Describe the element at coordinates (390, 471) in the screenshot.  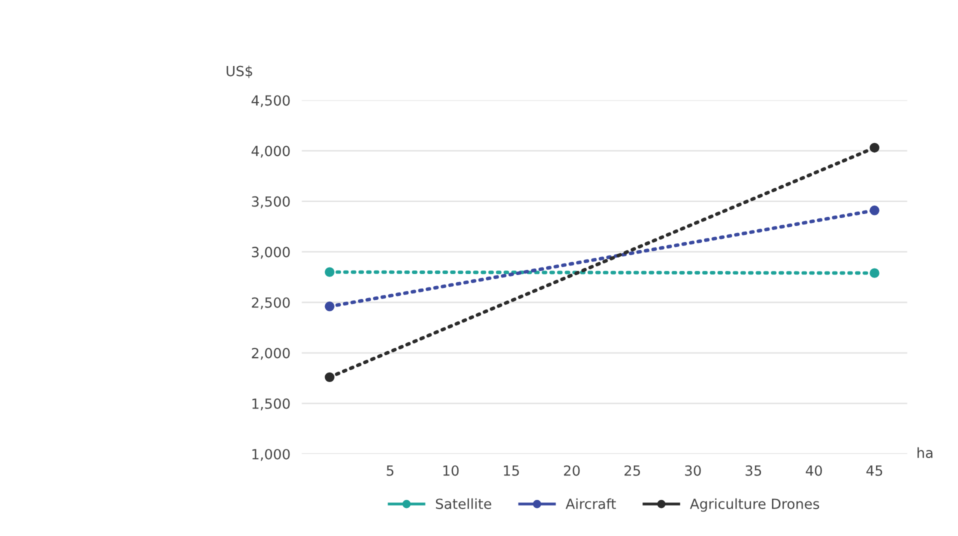
I see `x-tick-label: 5` at that location.